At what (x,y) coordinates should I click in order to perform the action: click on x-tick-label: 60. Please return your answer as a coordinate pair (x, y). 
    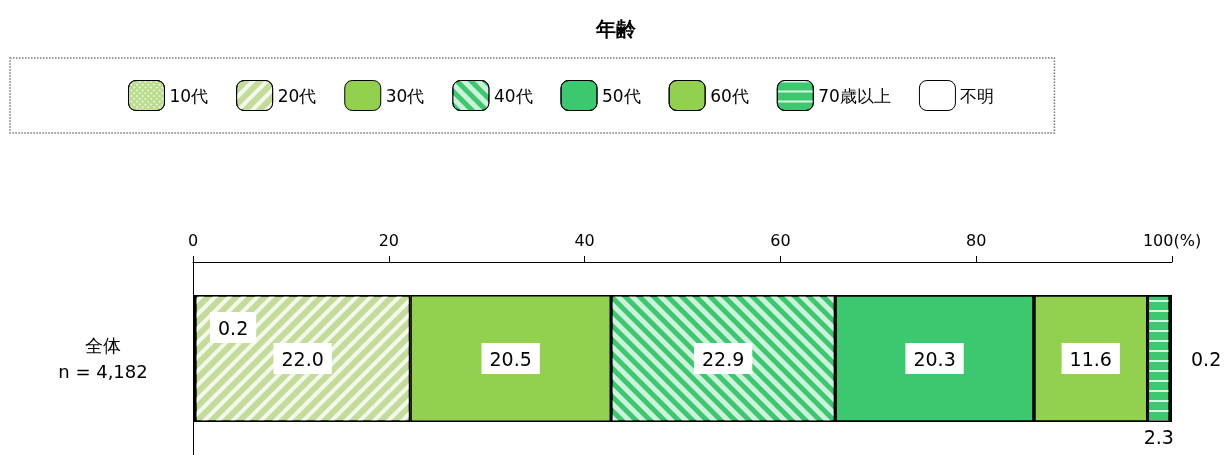
    Looking at the image, I should click on (780, 240).